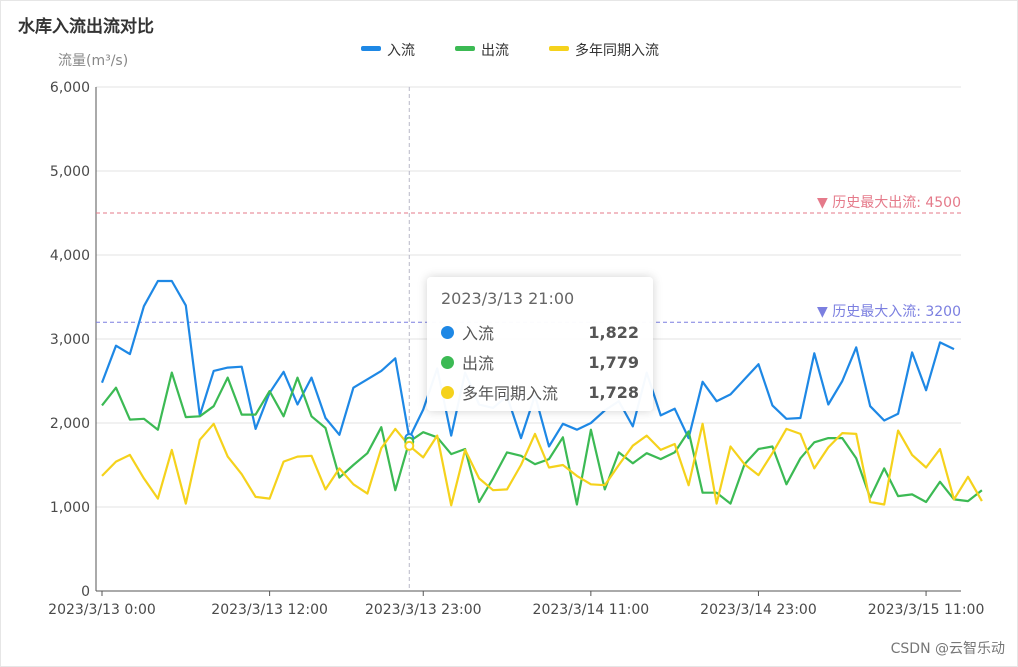 The height and width of the screenshot is (667, 1018). I want to click on y-axis-ticks: 0 1,000 2,000 3,000 4,000 5,000 6,000, so click(70, 340).